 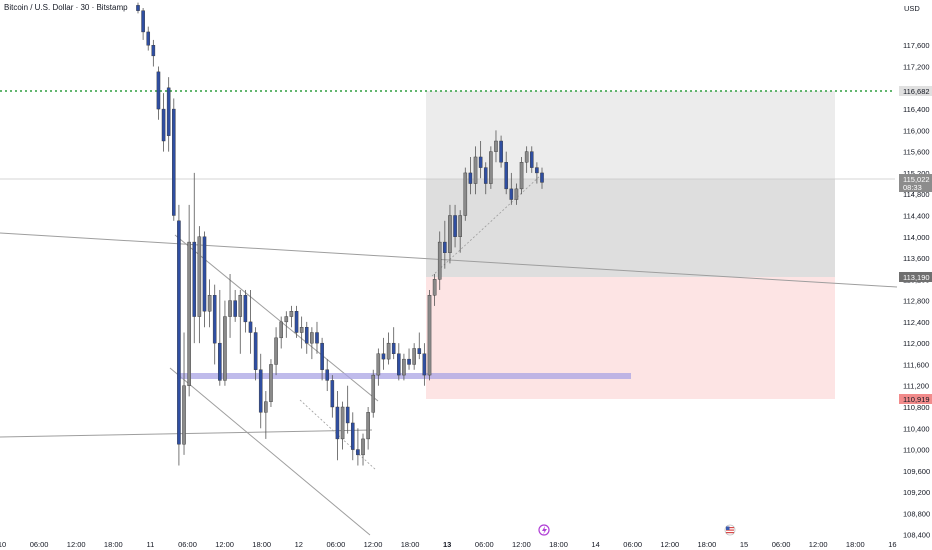 What do you see at coordinates (630, 135) in the screenshot?
I see `target-zone` at bounding box center [630, 135].